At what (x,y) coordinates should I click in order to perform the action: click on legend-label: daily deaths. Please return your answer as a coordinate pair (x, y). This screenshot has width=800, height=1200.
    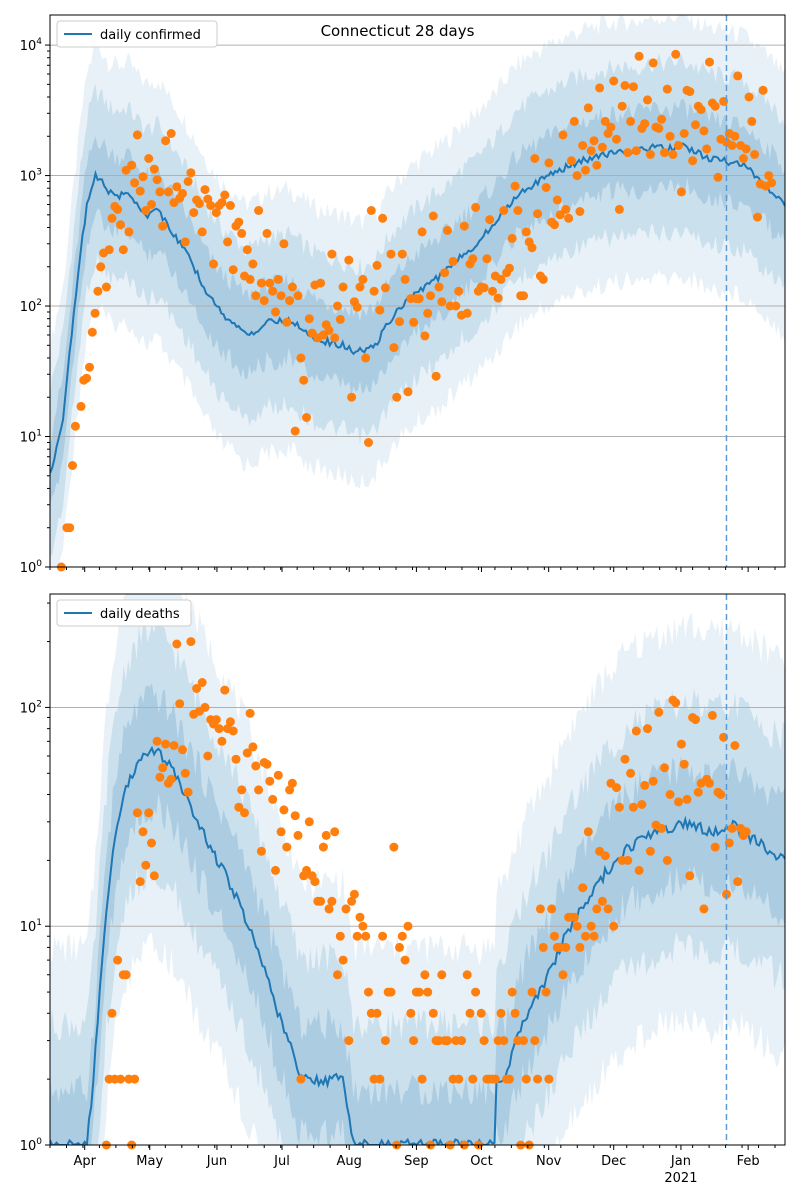
    Looking at the image, I should click on (140, 614).